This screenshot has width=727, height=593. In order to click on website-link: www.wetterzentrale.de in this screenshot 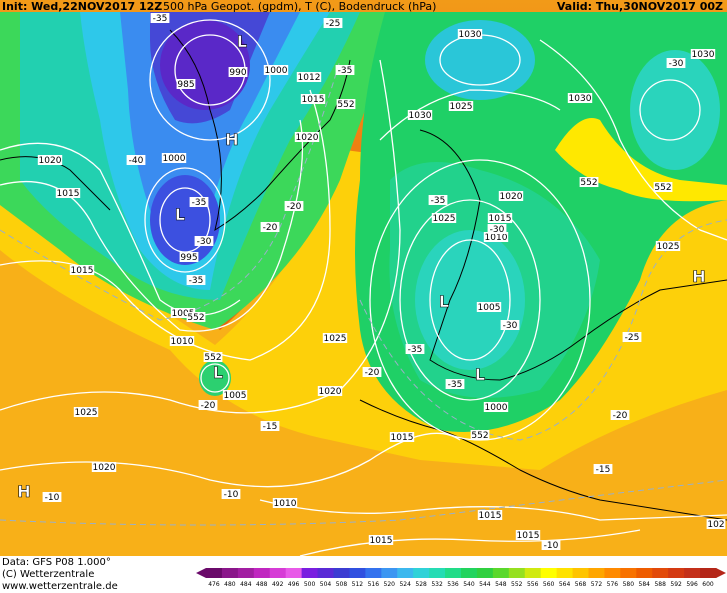, I will do `click(60, 586)`.